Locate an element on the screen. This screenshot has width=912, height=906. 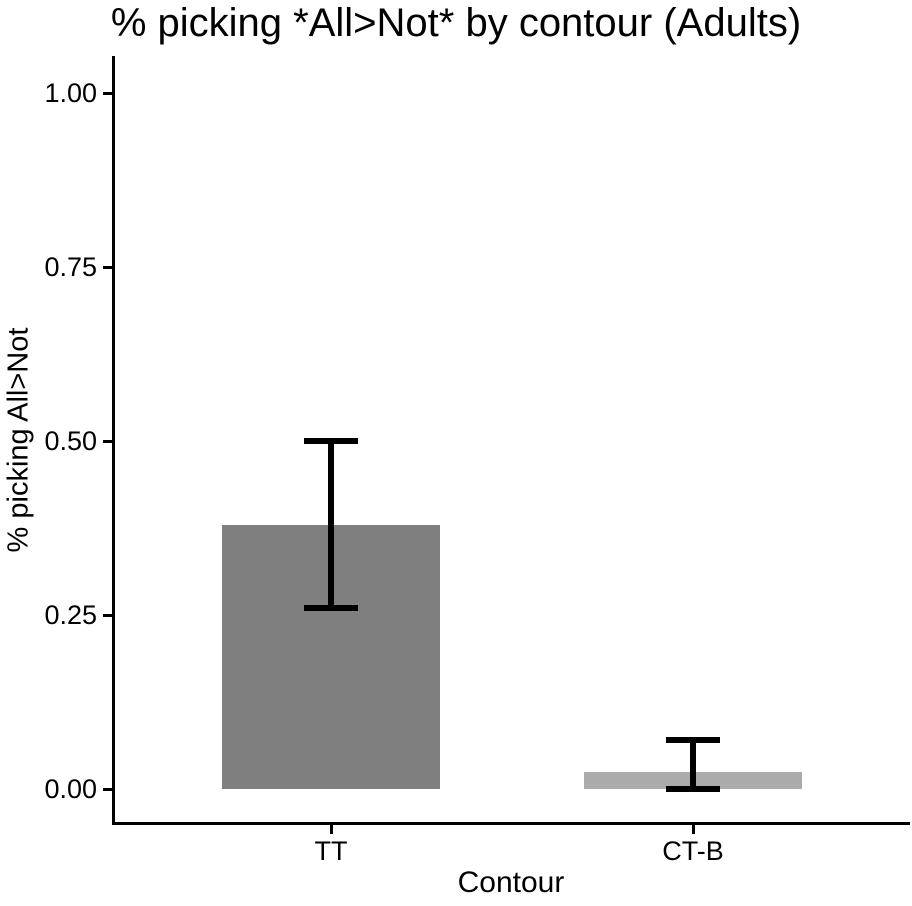
error-bar-line-tt is located at coordinates (331, 524).